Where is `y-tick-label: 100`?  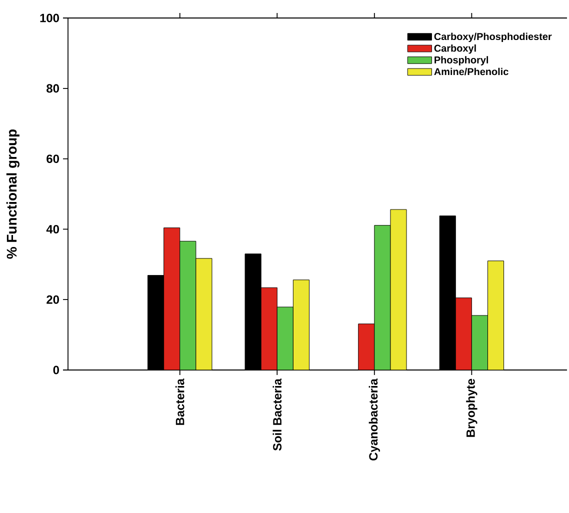
y-tick-label: 100 is located at coordinates (49, 18).